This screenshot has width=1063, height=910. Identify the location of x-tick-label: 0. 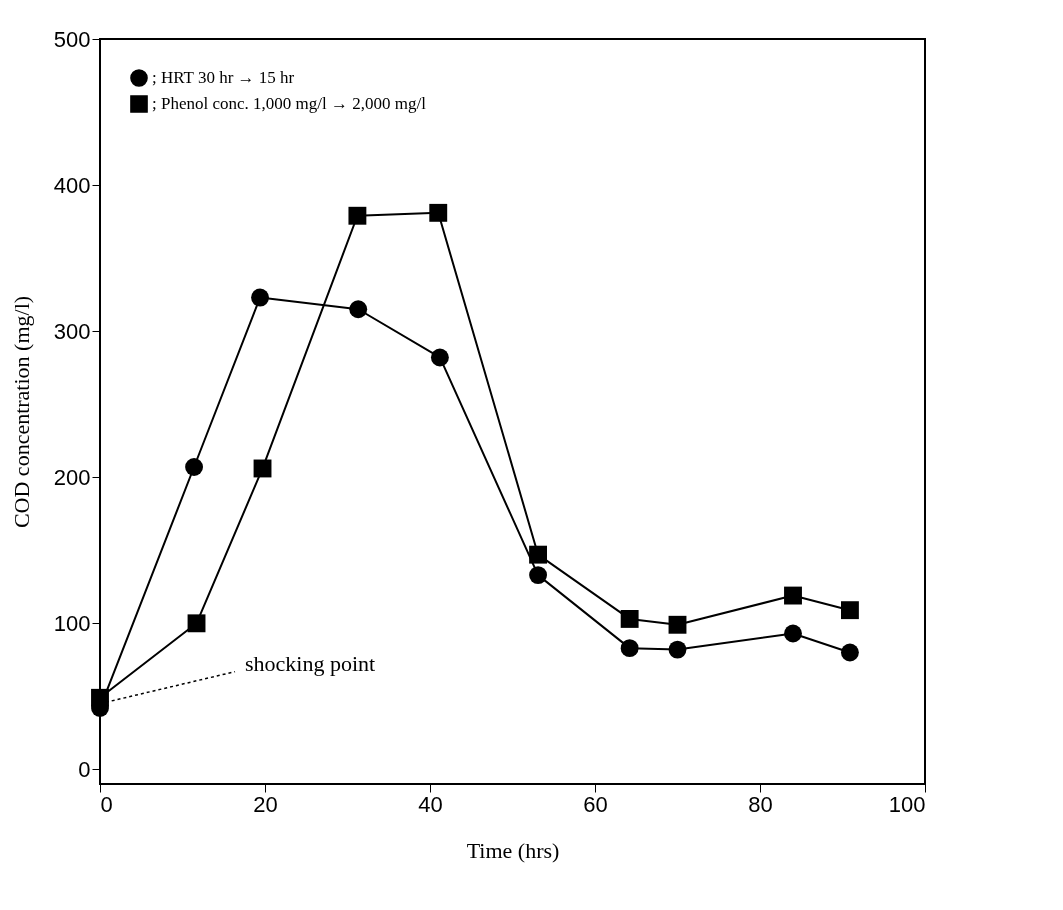
(106, 804).